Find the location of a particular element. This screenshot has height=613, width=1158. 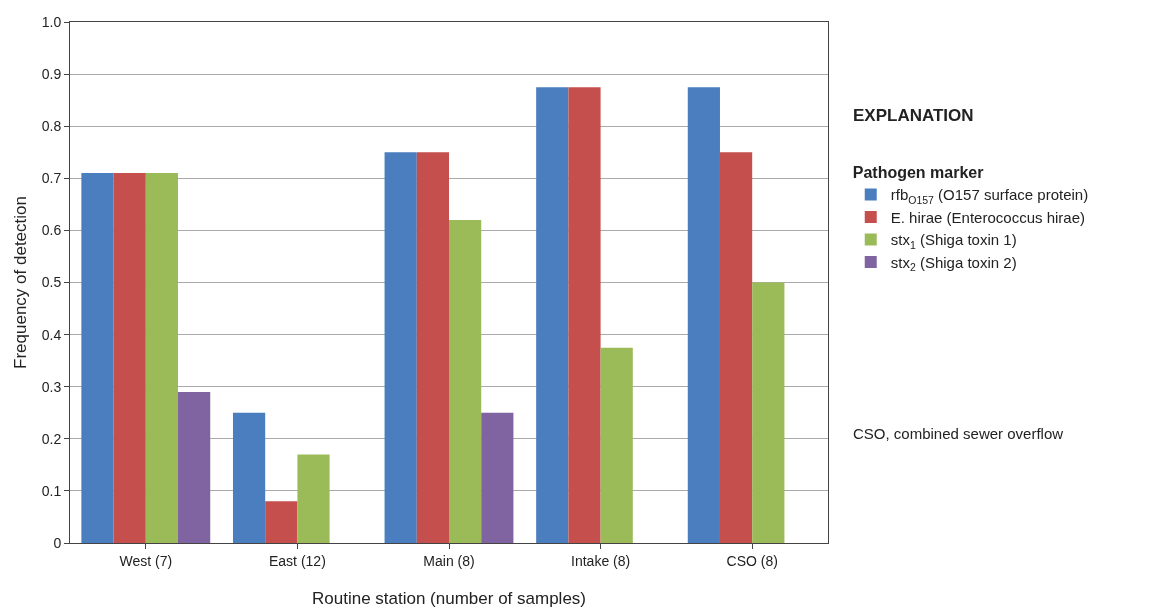

y-tick-label: 0.1 is located at coordinates (51, 490).